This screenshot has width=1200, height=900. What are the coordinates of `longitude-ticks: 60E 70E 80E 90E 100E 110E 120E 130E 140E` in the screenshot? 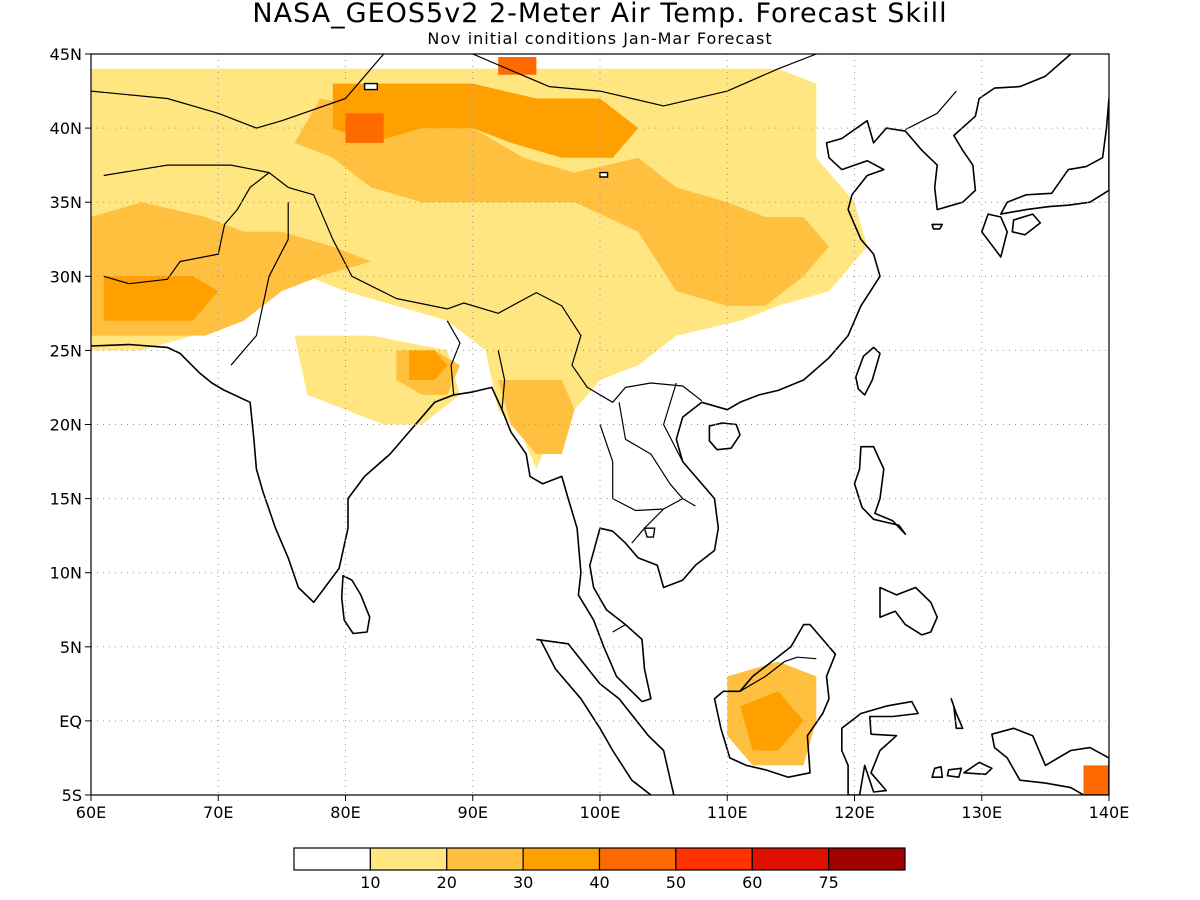 It's located at (603, 808).